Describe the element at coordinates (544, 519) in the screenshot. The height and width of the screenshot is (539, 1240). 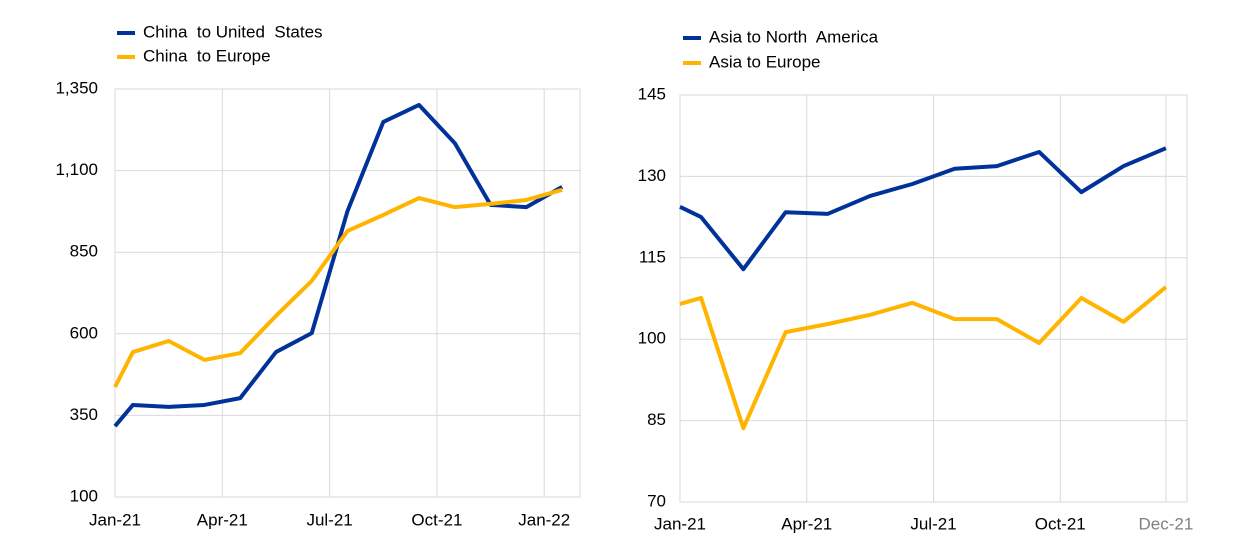
I see `x-tick-label: Jan-22` at that location.